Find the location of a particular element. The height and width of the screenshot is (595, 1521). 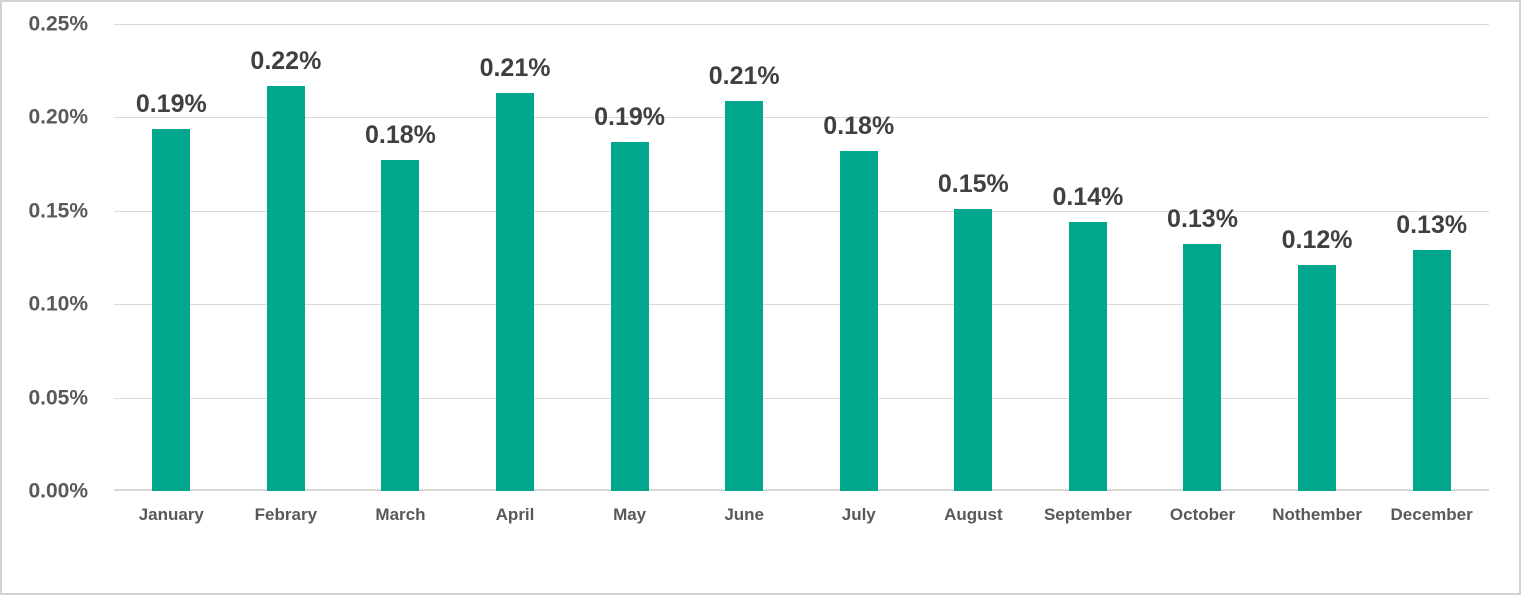

y-tick-label: 0.05% is located at coordinates (58, 398).